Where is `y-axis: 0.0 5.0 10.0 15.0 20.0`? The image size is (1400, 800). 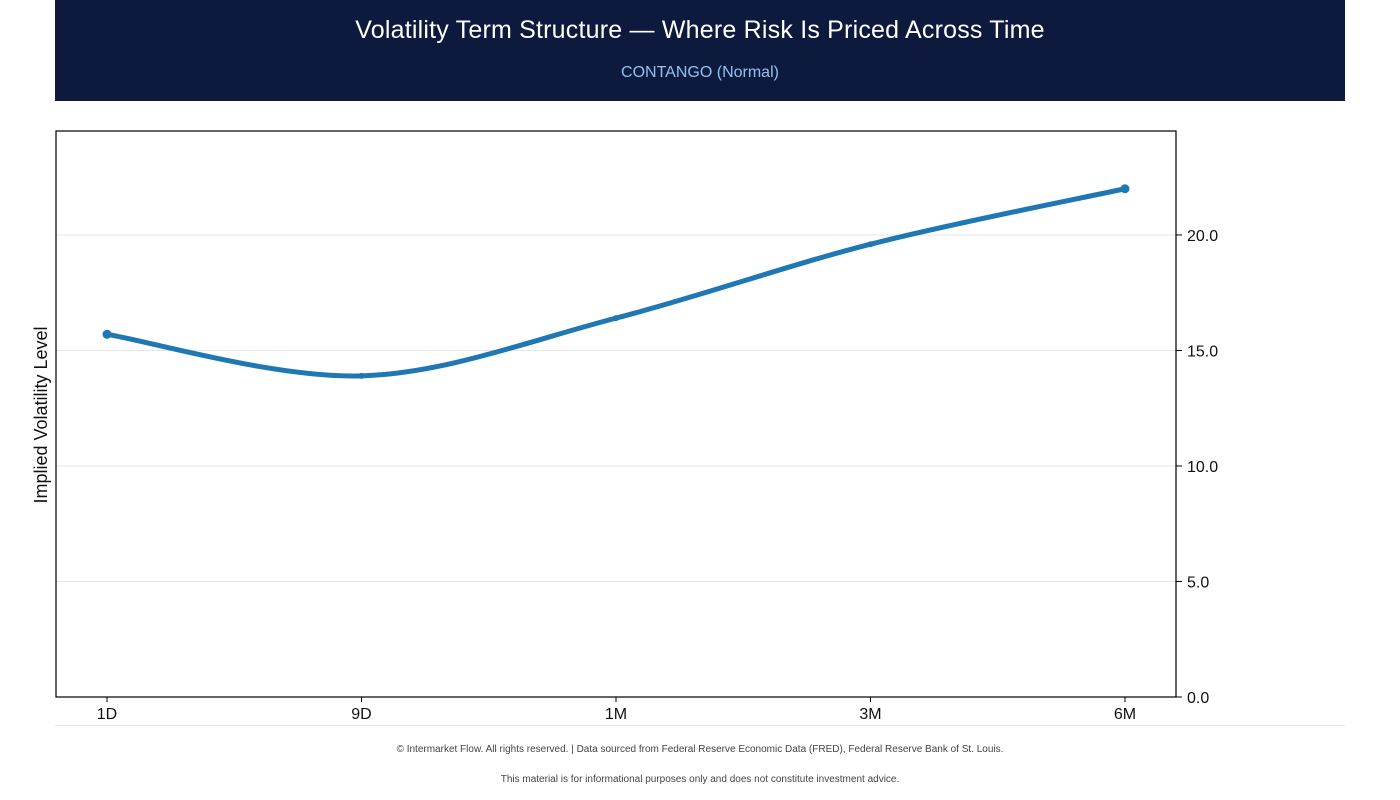 y-axis: 0.0 5.0 10.0 15.0 20.0 is located at coordinates (1197, 467).